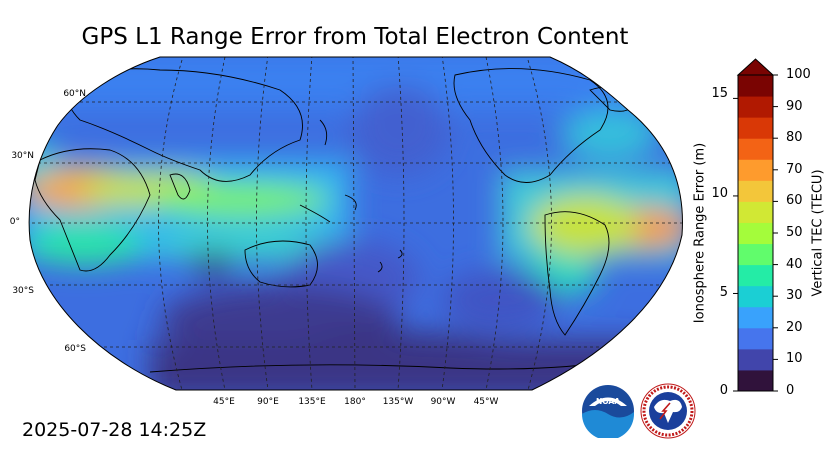  What do you see at coordinates (723, 390) in the screenshot?
I see `range-tick-0: 0` at bounding box center [723, 390].